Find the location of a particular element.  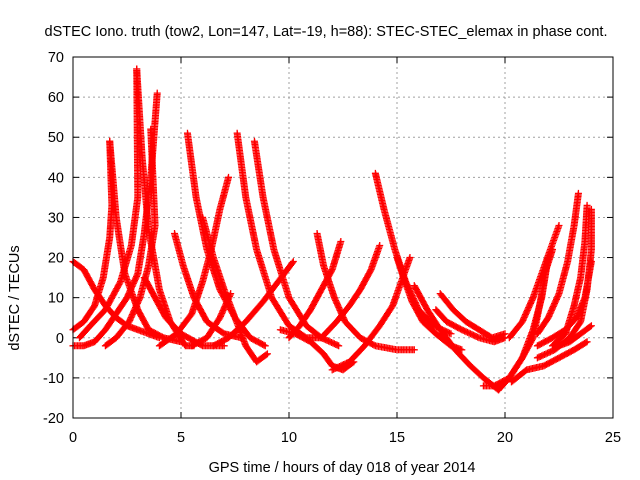

series-arc15 is located at coordinates (253, 304).